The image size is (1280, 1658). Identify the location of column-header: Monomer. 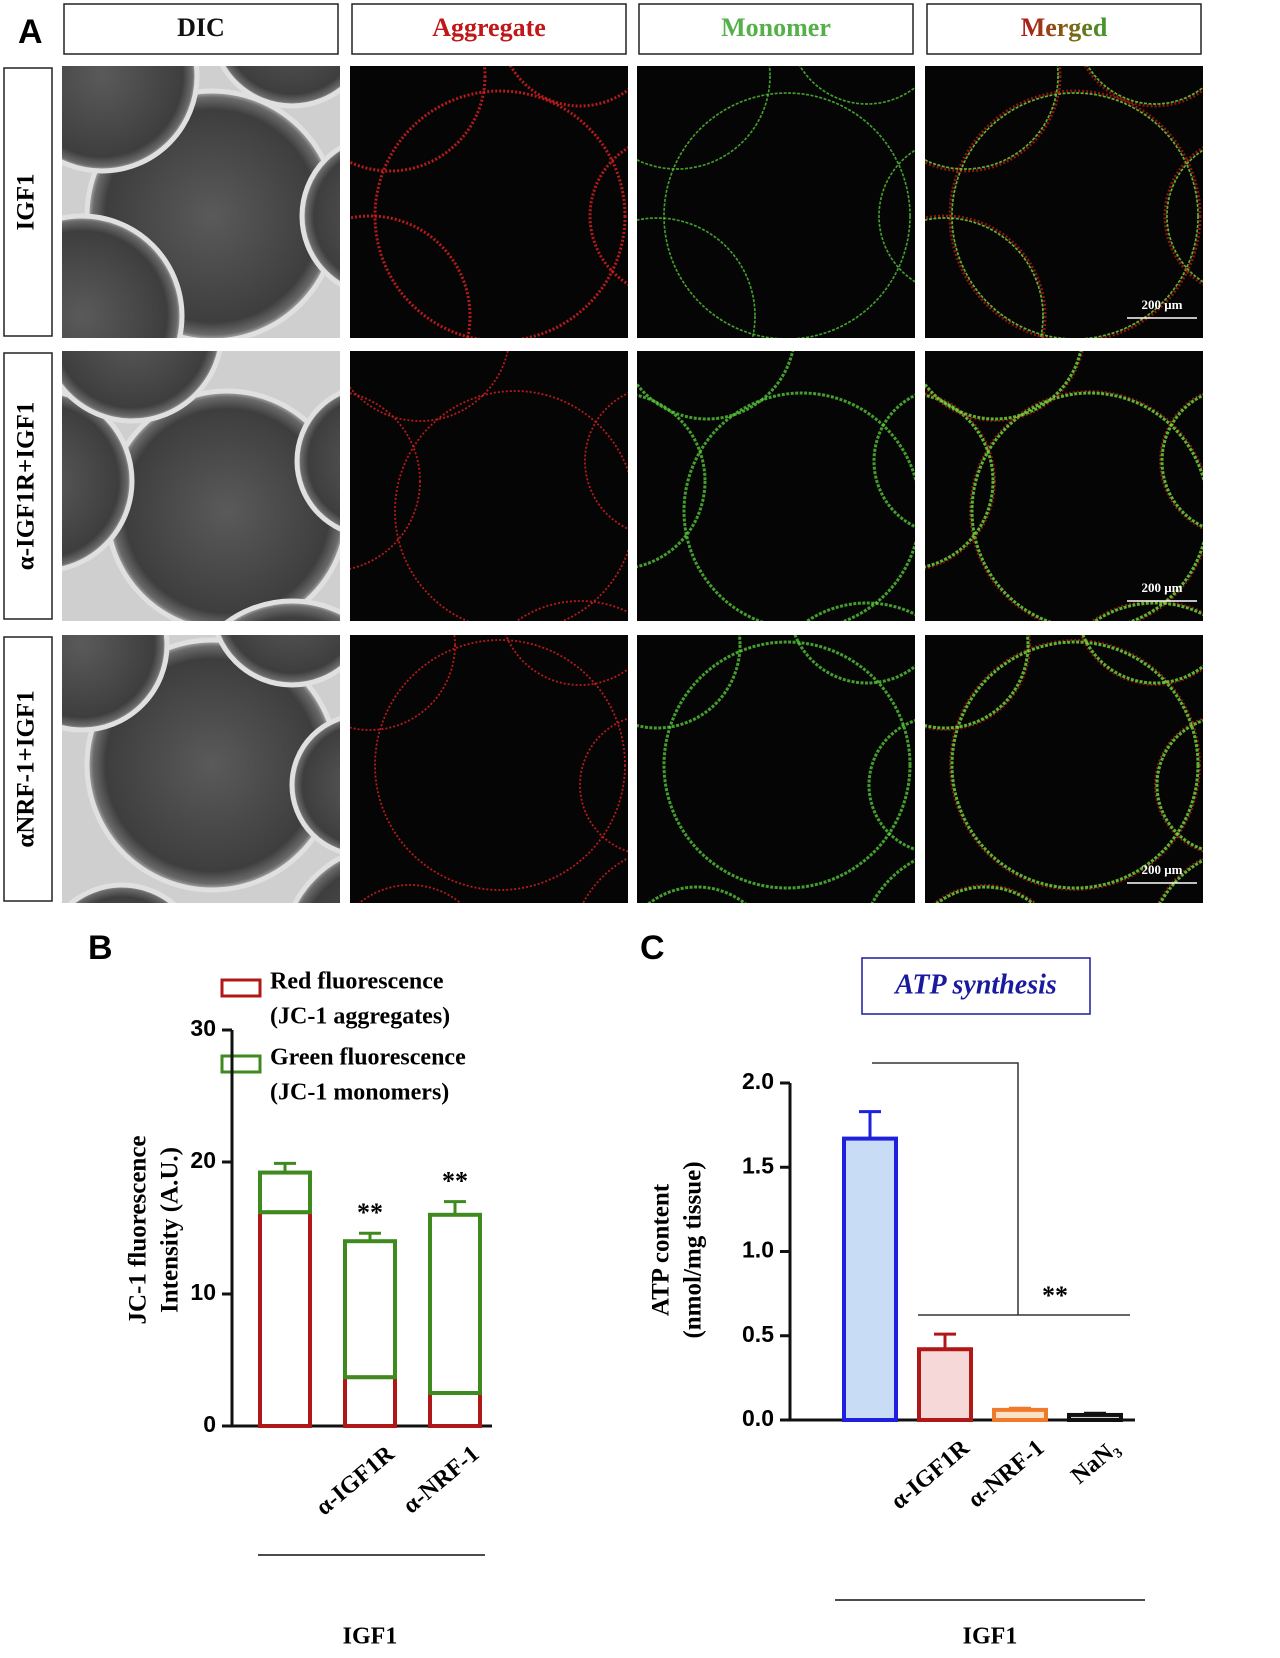
(776, 27).